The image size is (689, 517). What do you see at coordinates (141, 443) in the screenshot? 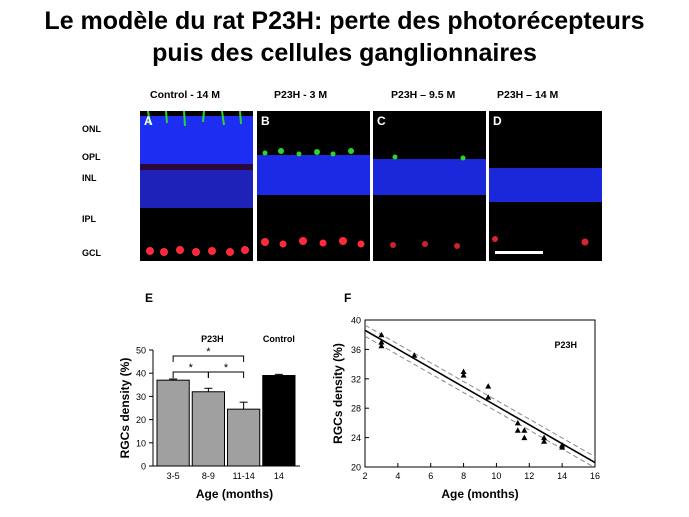
I see `y-tick-label: 10` at bounding box center [141, 443].